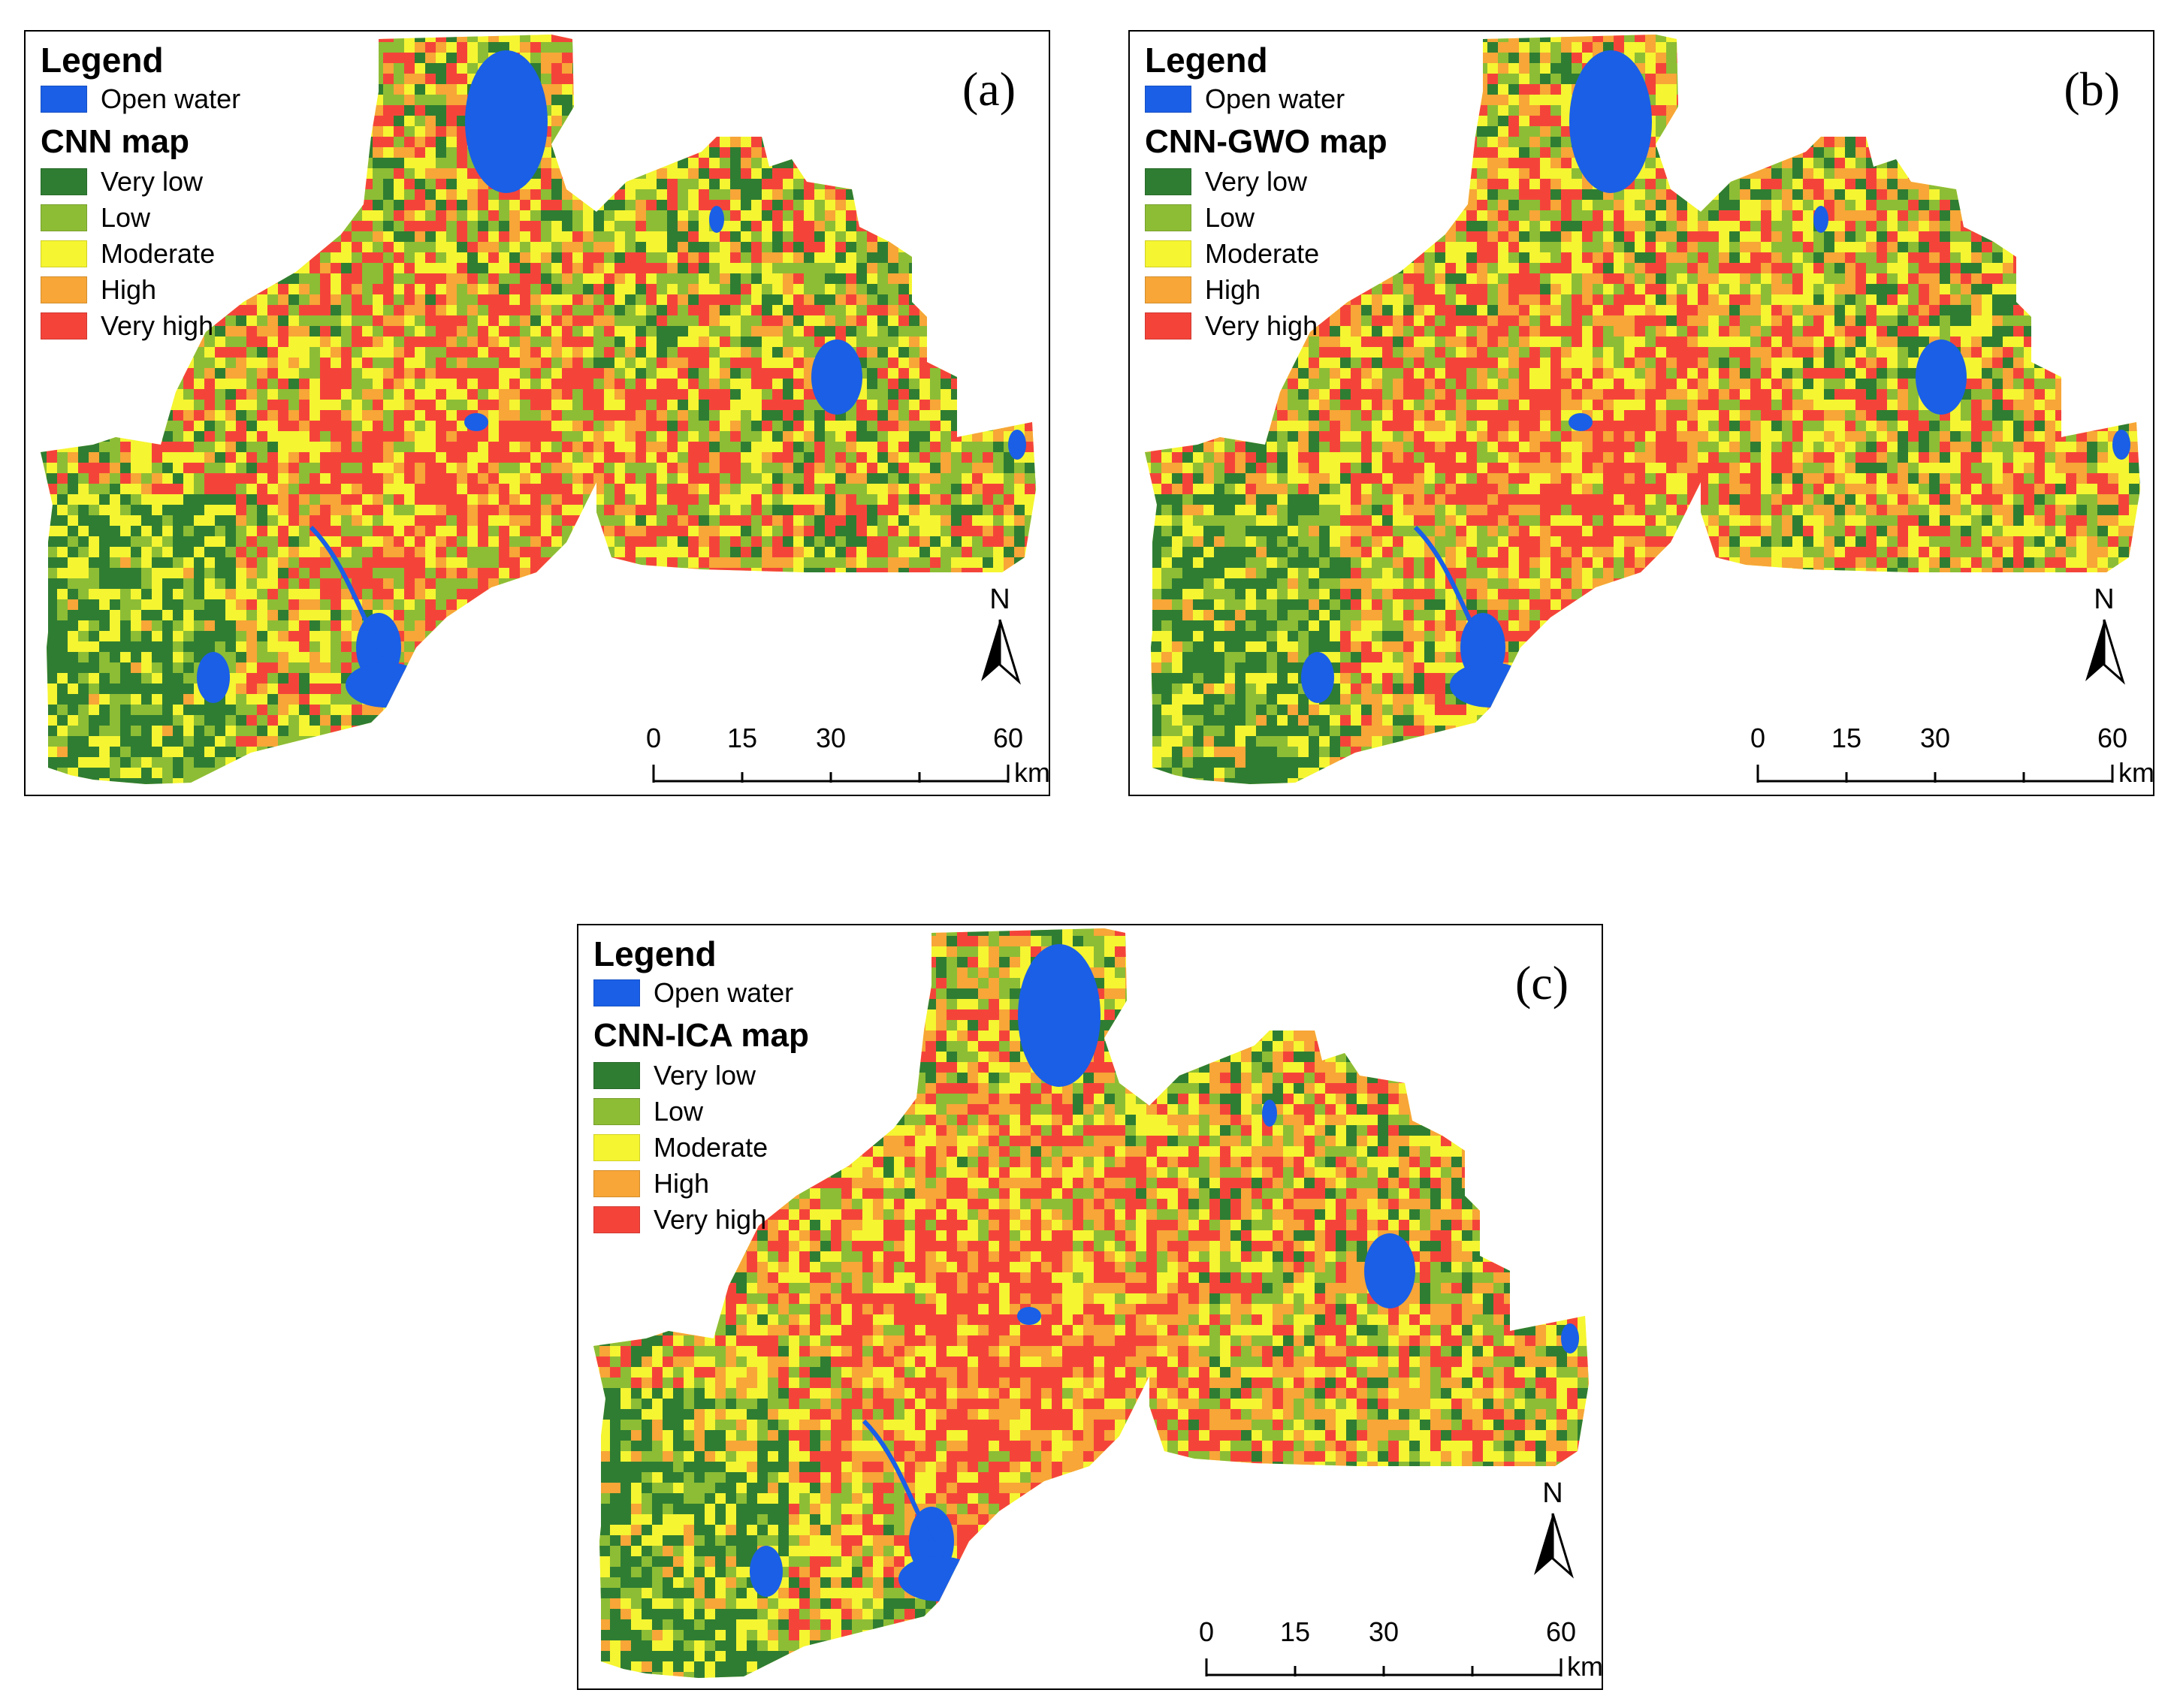 This screenshot has height=1708, width=2177. Describe the element at coordinates (1275, 99) in the screenshot. I see `legend-label-water: Open water` at that location.